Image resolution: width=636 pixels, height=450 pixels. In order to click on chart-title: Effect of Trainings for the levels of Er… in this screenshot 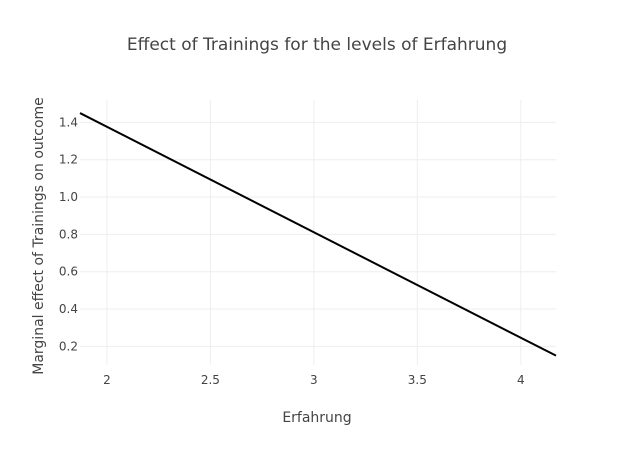, I will do `click(317, 45)`.